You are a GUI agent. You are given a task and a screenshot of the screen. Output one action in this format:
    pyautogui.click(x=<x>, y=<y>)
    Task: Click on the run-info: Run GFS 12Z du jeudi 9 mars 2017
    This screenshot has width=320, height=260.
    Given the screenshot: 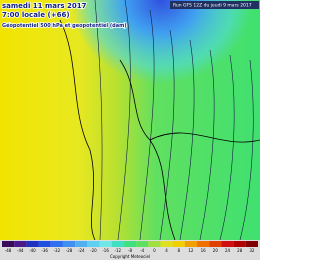 What is the action you would take?
    pyautogui.click(x=212, y=6)
    